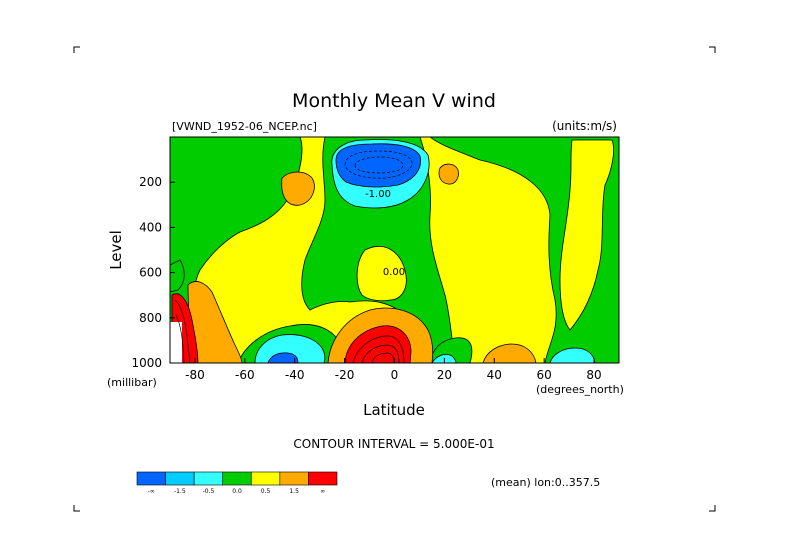 This screenshot has width=789, height=558. Describe the element at coordinates (293, 256) in the screenshot. I see `contour-lines-detail` at that location.